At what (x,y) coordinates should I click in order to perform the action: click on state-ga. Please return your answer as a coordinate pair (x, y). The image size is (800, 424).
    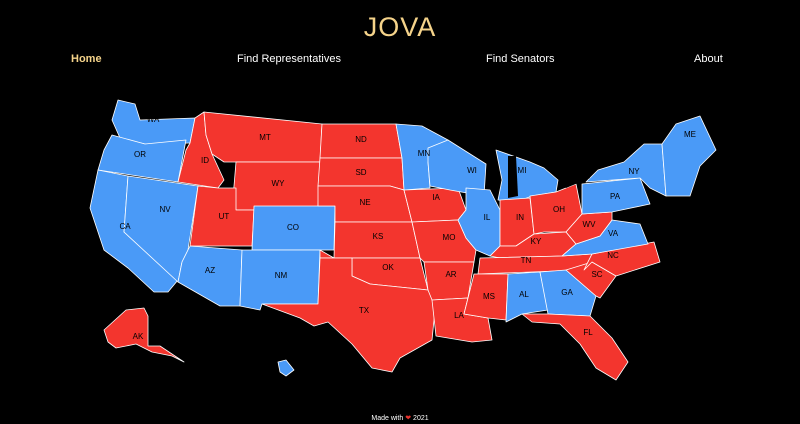
    Looking at the image, I should click on (568, 293).